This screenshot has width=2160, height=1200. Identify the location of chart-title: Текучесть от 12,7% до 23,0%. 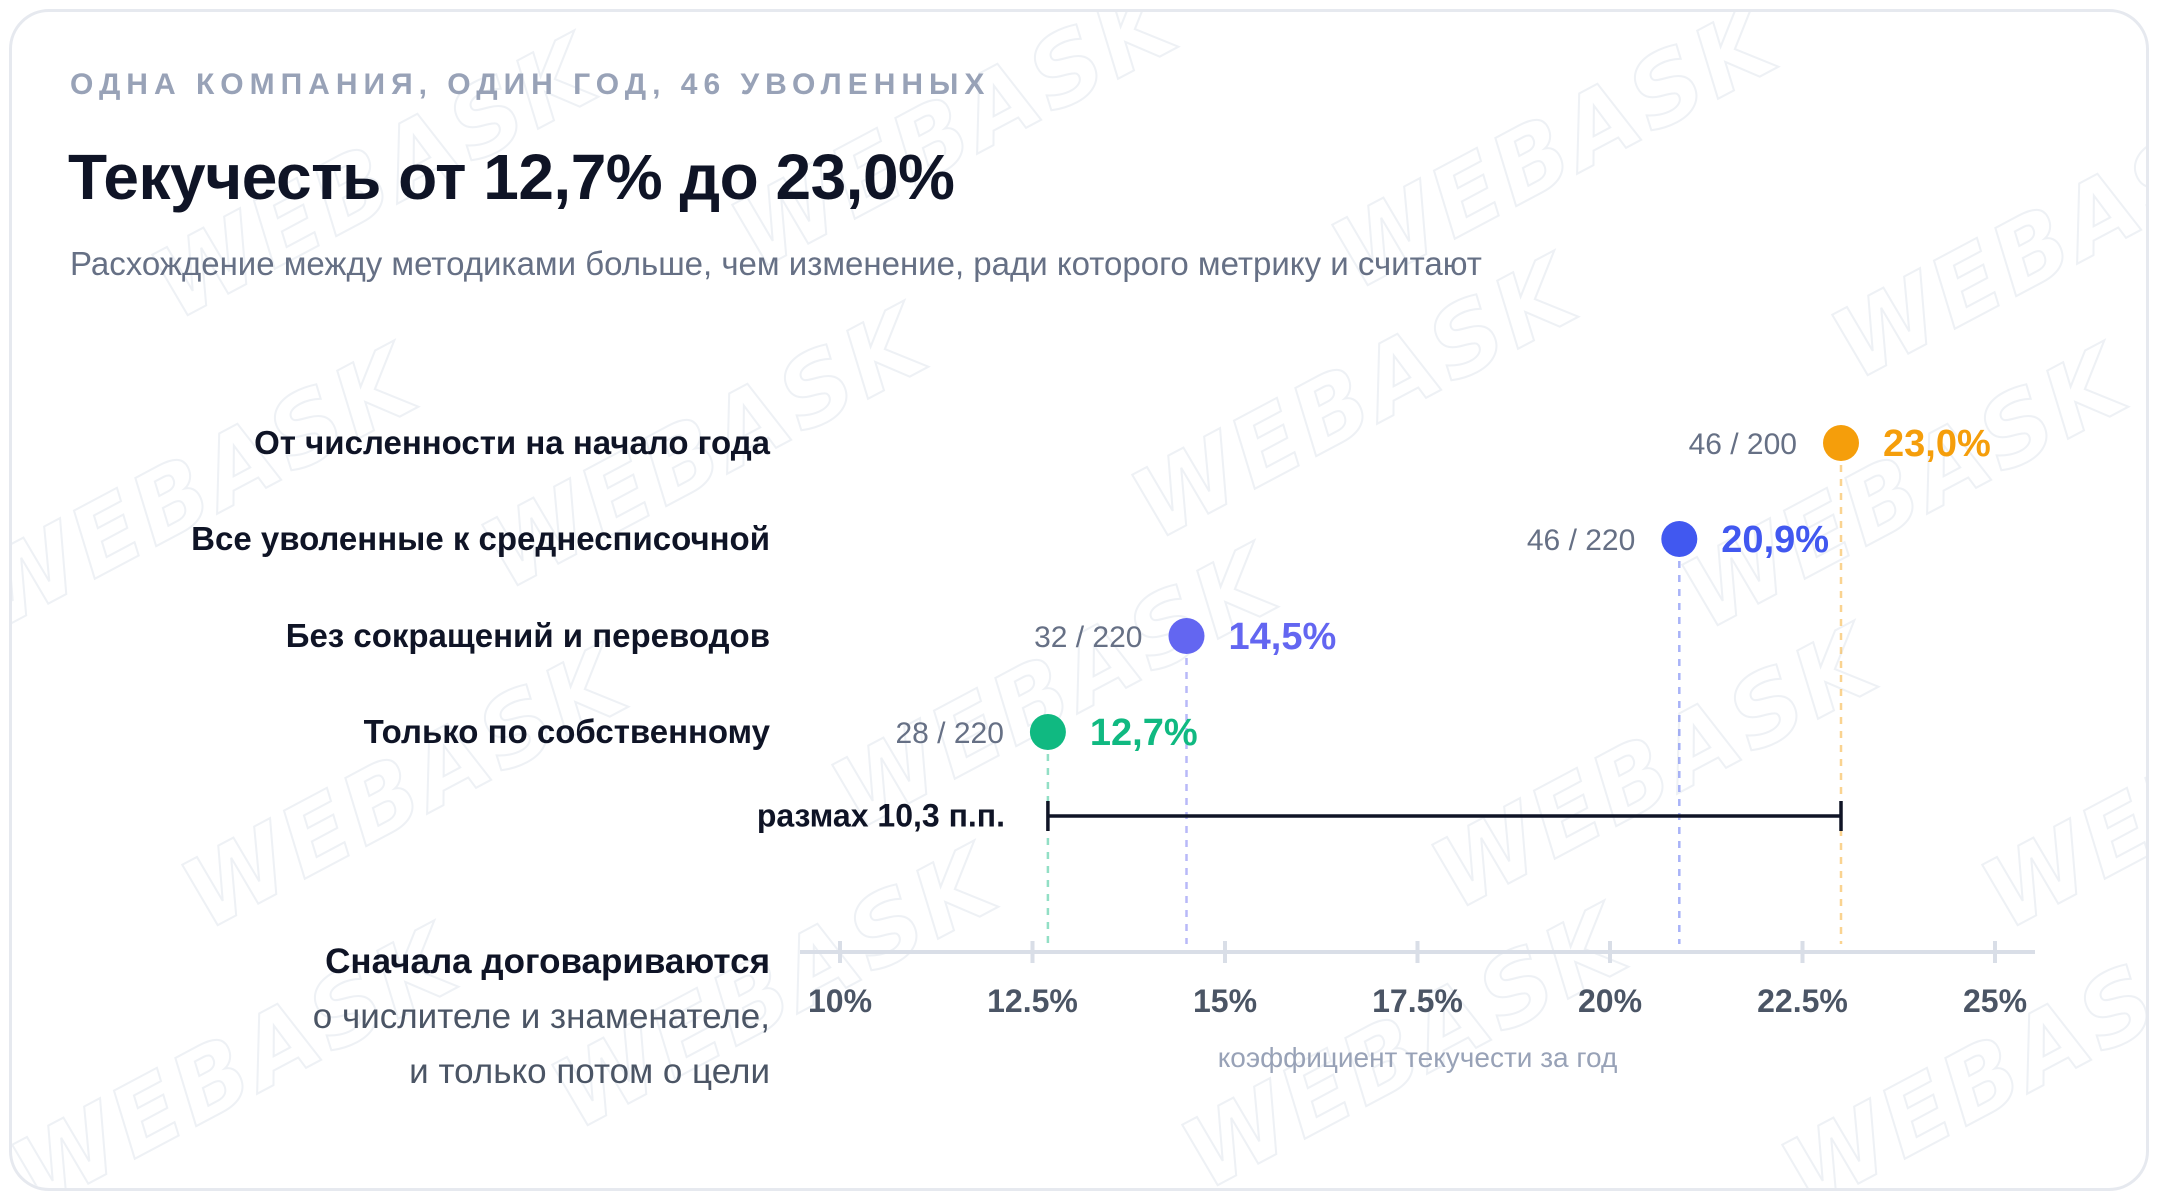
(511, 177).